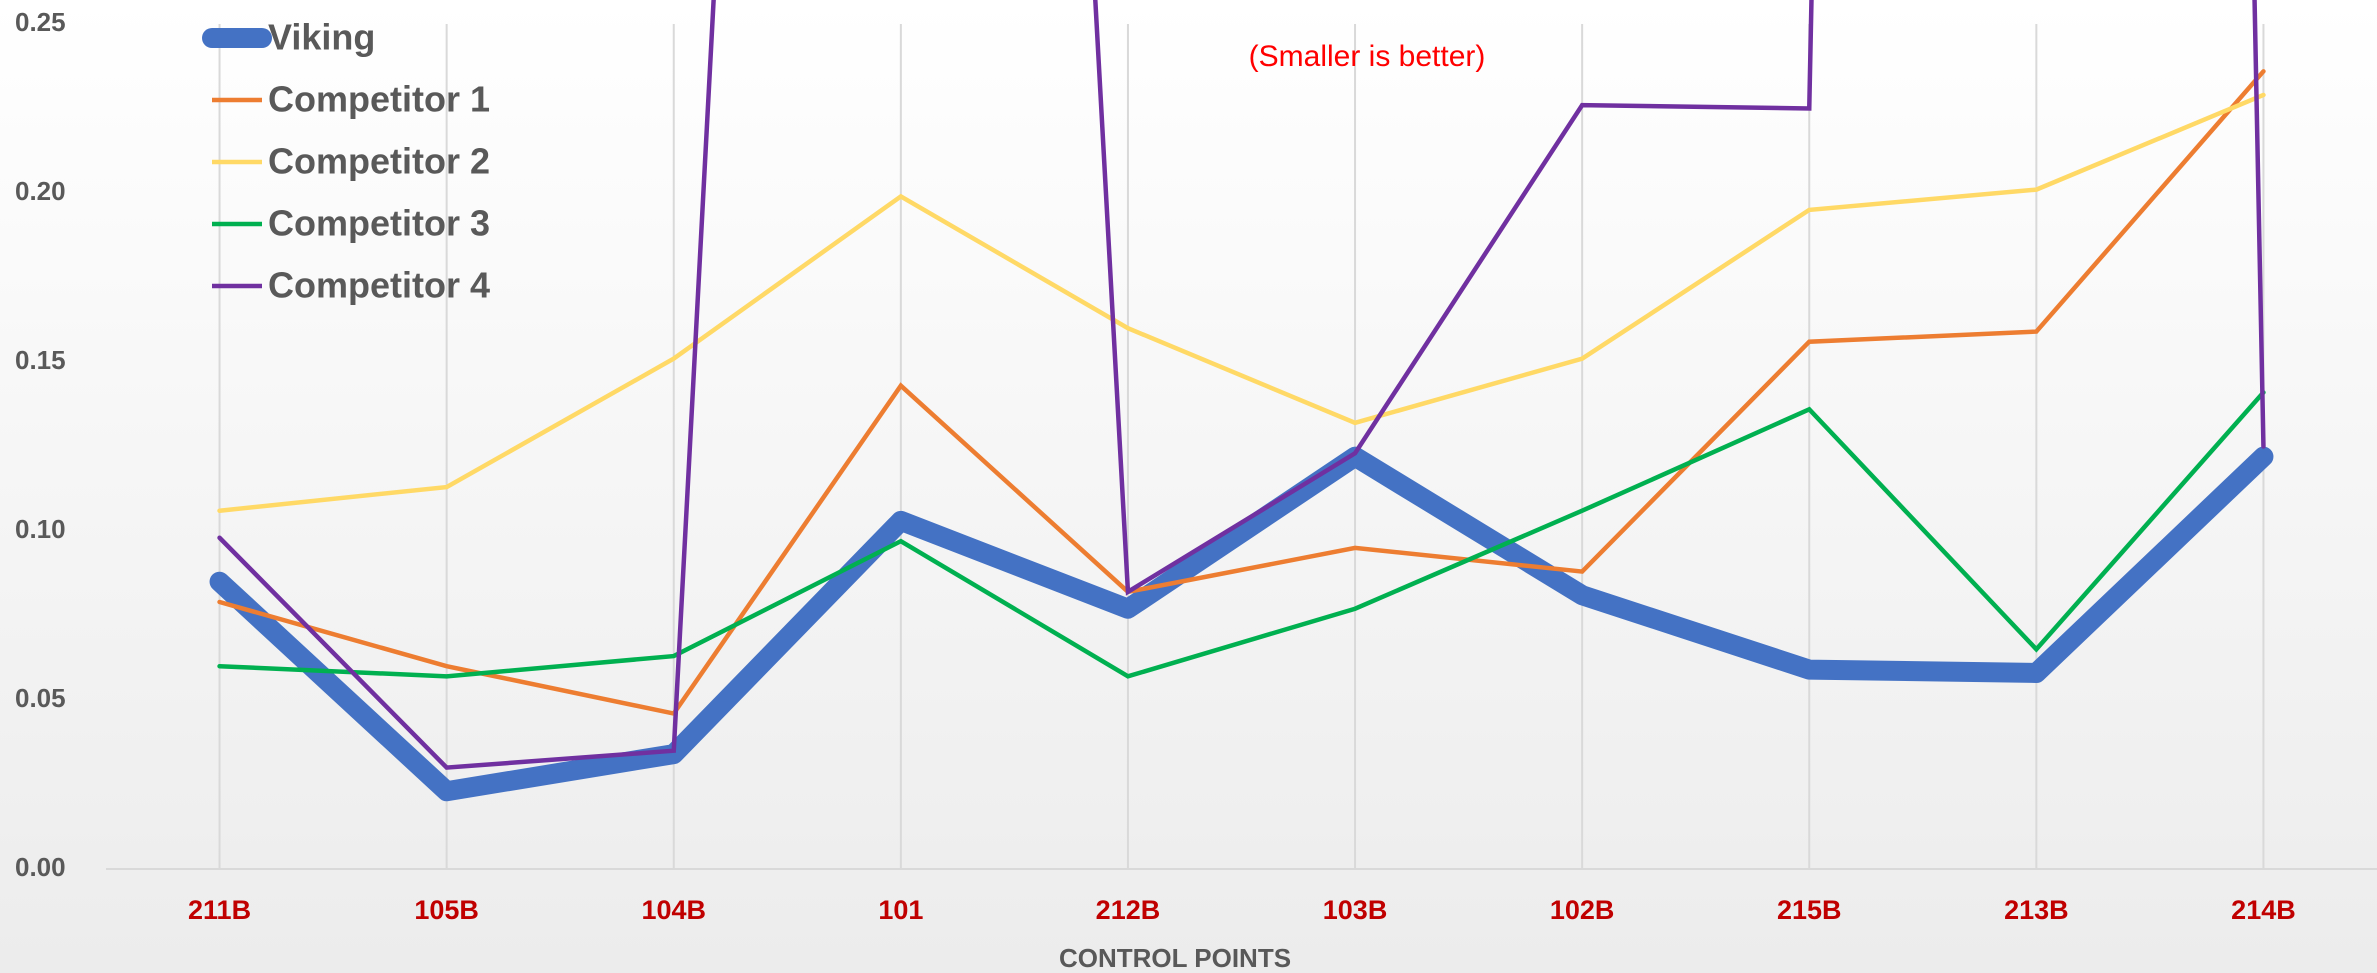 This screenshot has width=2377, height=973. What do you see at coordinates (379, 99) in the screenshot?
I see `legend-label: Competitor 1` at bounding box center [379, 99].